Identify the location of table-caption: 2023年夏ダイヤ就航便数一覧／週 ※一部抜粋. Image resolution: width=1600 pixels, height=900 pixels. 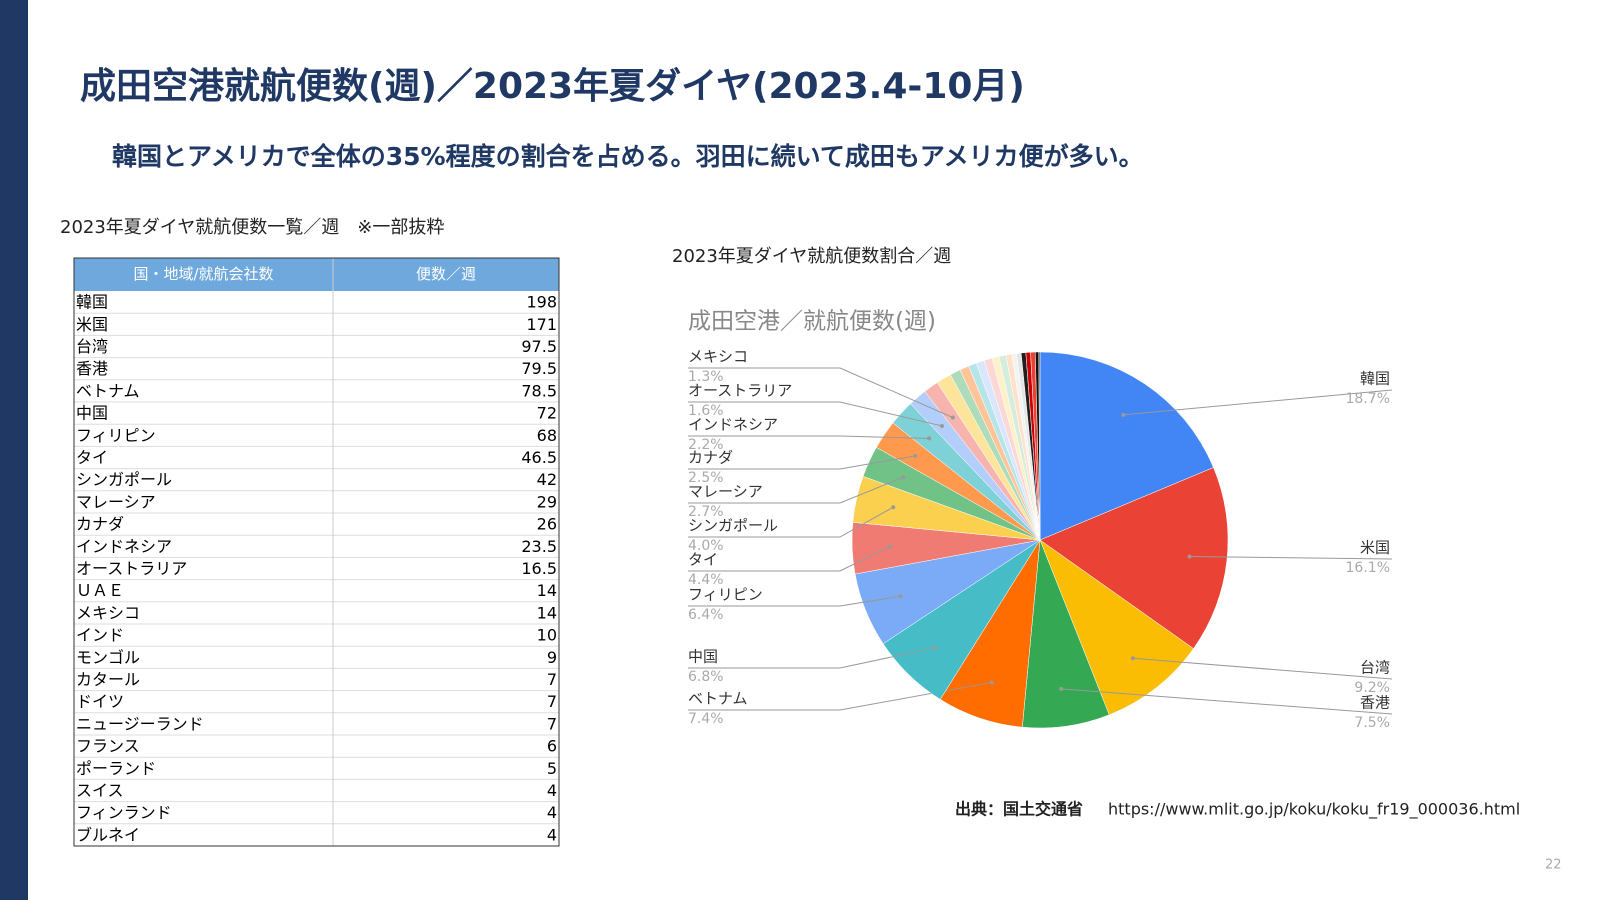
(252, 227).